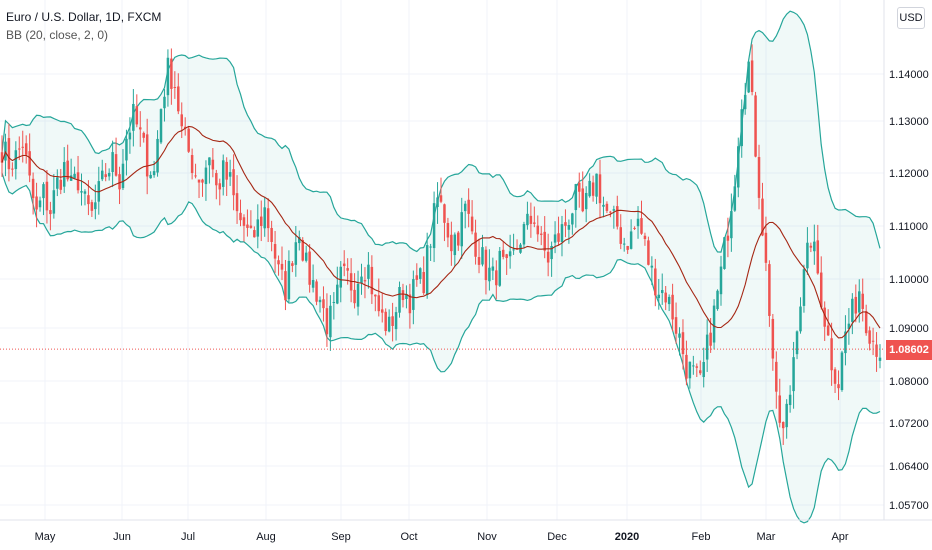  What do you see at coordinates (341, 537) in the screenshot?
I see `time-tick-label: Sep` at bounding box center [341, 537].